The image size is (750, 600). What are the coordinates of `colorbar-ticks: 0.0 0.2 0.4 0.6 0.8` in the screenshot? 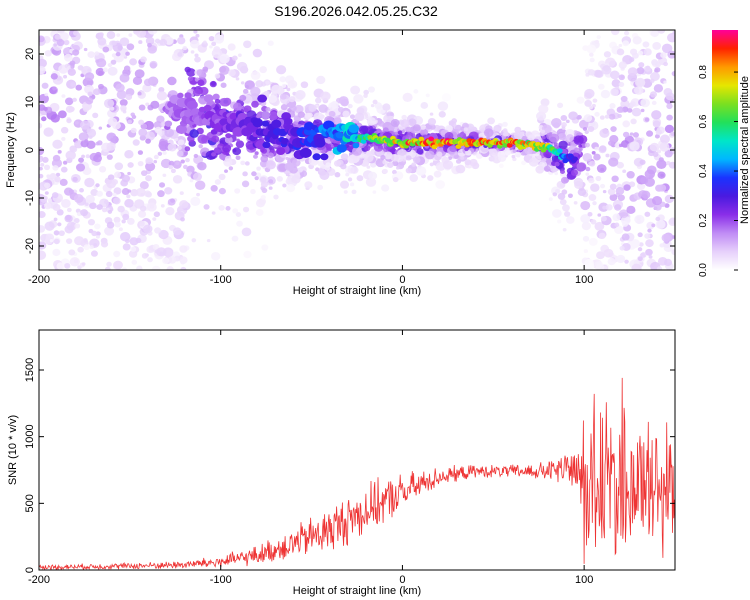 It's located at (718, 171).